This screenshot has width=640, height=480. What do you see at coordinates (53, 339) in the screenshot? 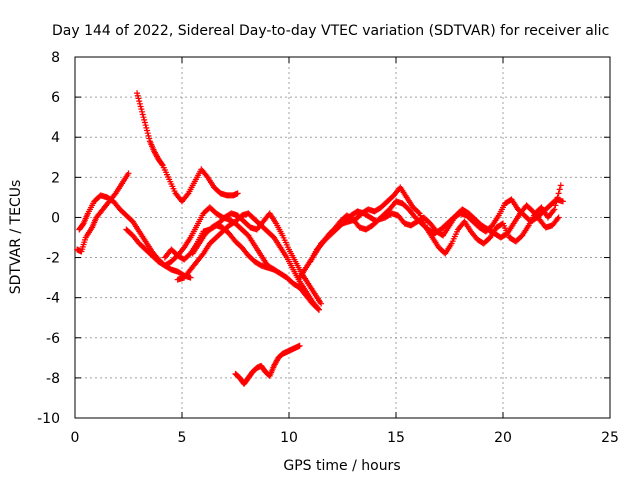
I see `y-tick-label: -6` at bounding box center [53, 339].